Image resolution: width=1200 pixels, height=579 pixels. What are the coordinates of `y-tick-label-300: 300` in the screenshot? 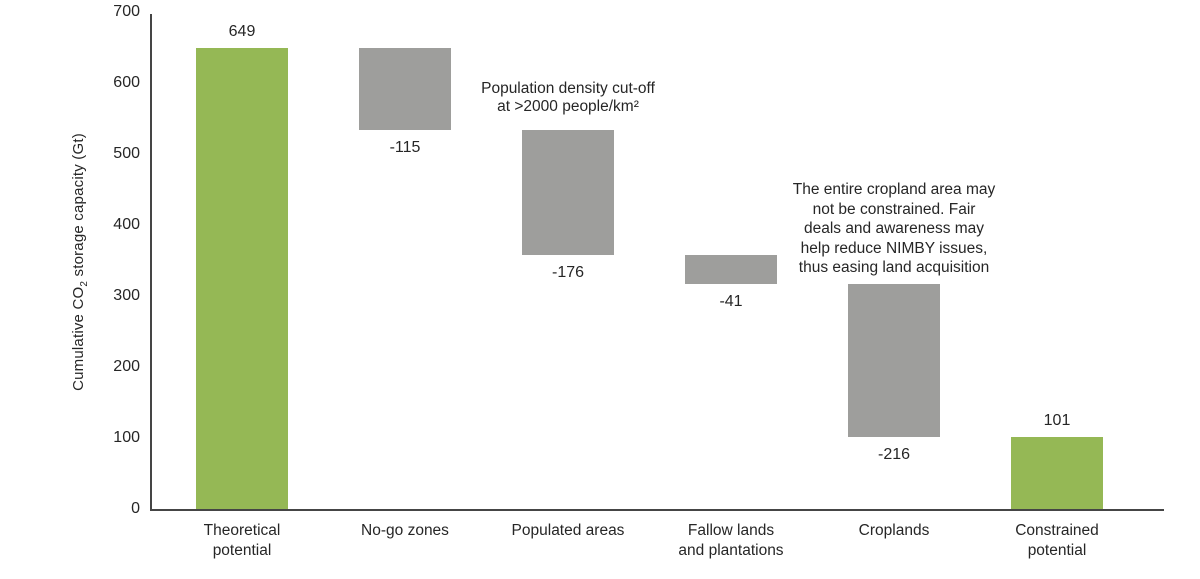 It's located at (126, 295).